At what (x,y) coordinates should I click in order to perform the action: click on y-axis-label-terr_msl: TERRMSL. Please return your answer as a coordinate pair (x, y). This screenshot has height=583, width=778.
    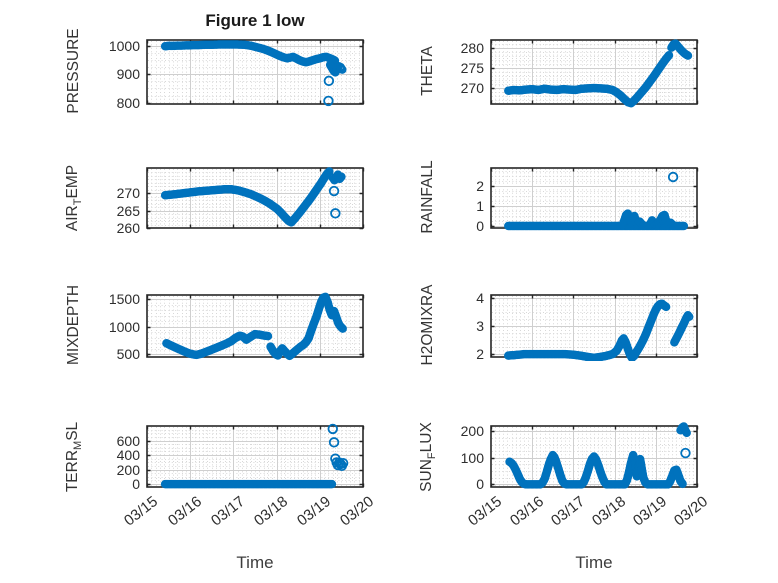
    Looking at the image, I should click on (74, 456).